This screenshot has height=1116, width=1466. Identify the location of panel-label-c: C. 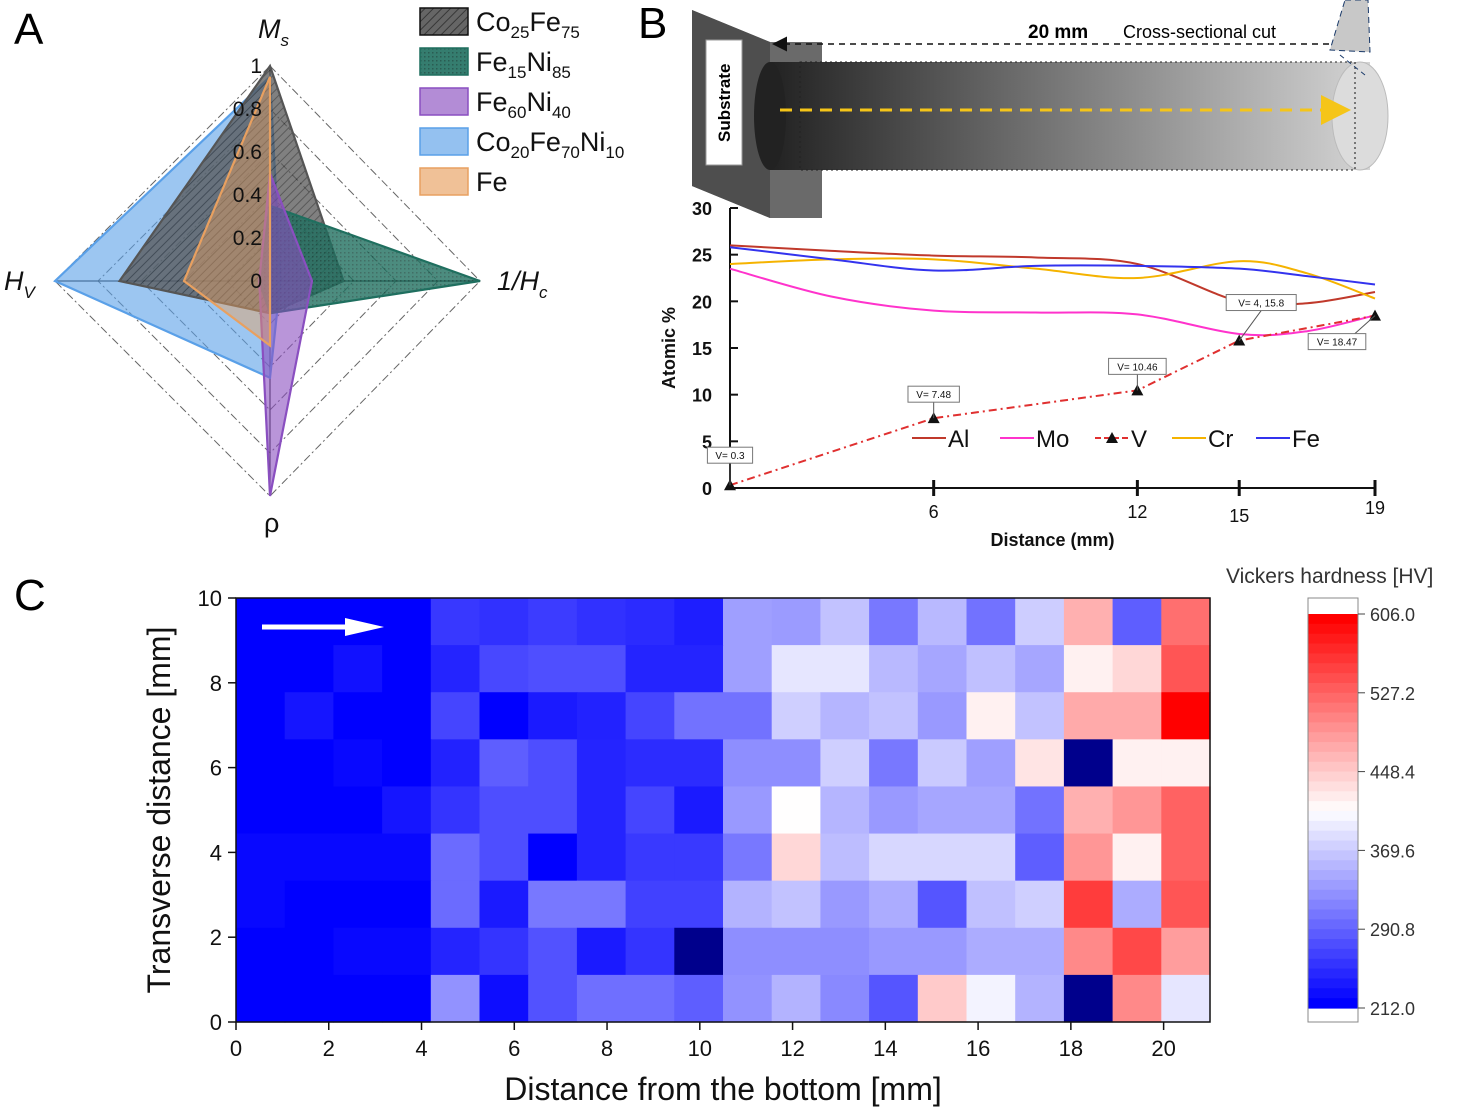
(30, 595).